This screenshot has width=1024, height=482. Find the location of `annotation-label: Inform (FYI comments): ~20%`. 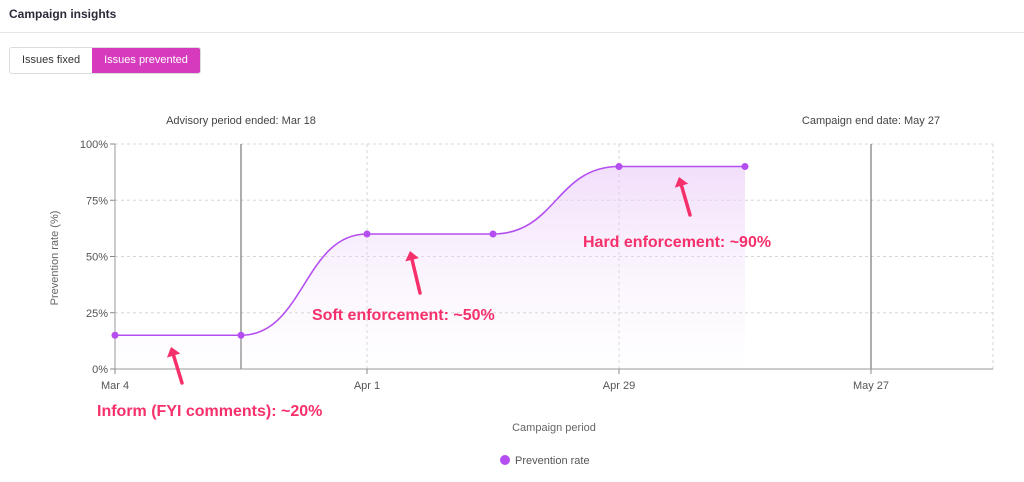

annotation-label: Inform (FYI comments): ~20% is located at coordinates (209, 411).